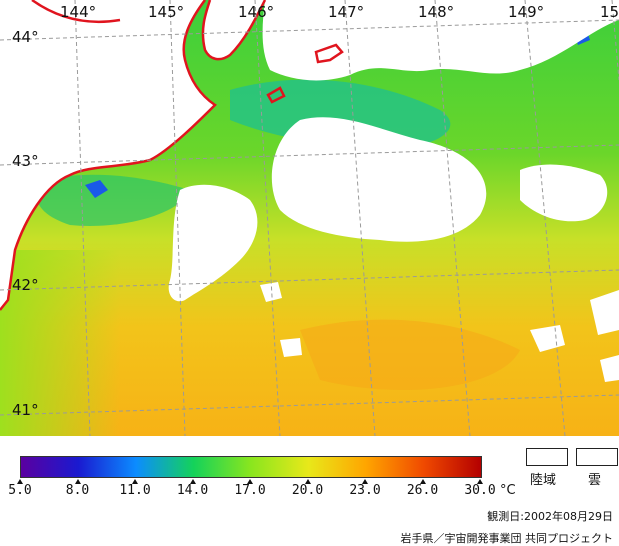 This screenshot has width=619, height=546. Describe the element at coordinates (96, 189) in the screenshot. I see `blue-cold-spot` at that location.